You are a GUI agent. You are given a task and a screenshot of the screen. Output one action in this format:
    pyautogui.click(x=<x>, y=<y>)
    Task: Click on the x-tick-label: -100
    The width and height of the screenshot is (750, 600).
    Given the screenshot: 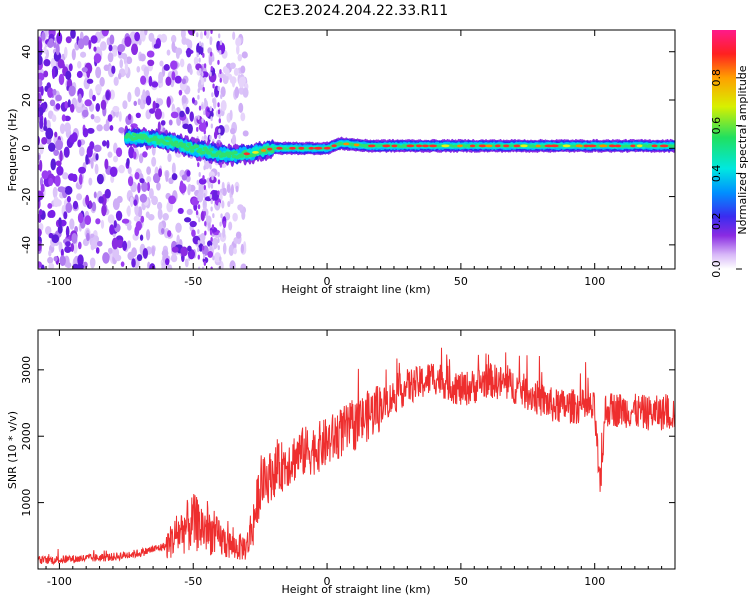 What is the action you would take?
    pyautogui.click(x=59, y=581)
    